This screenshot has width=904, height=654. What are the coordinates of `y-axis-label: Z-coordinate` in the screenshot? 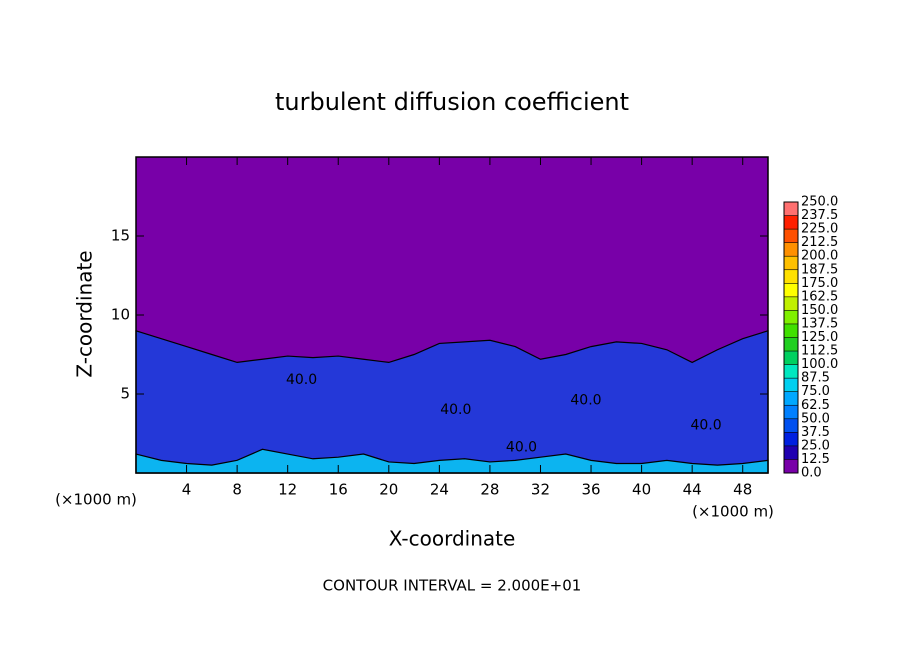 It's located at (85, 313).